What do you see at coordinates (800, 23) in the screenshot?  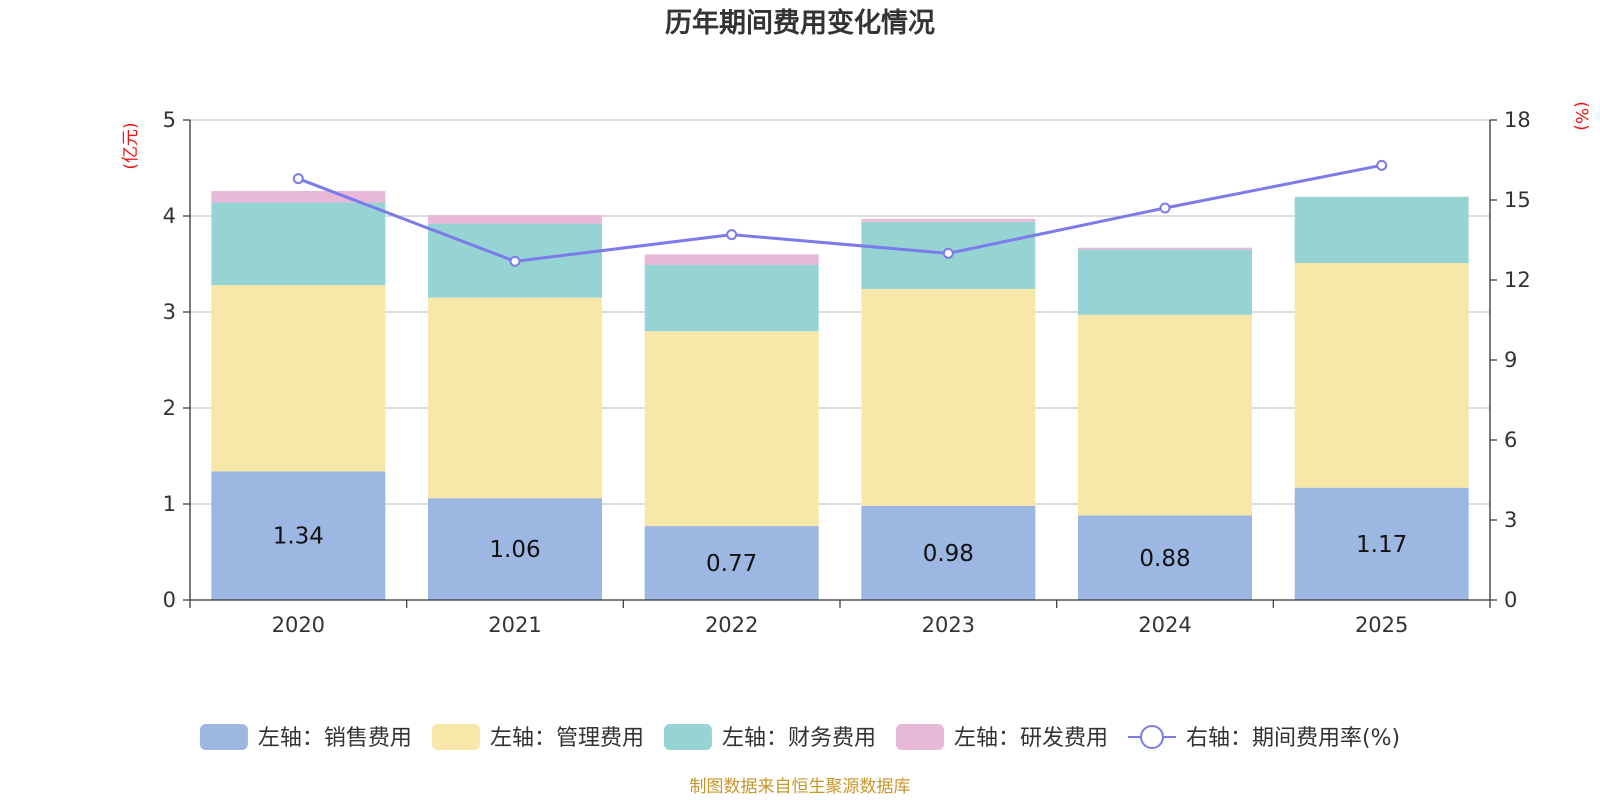 I see `chart-title: 历年期间费用变化情况` at bounding box center [800, 23].